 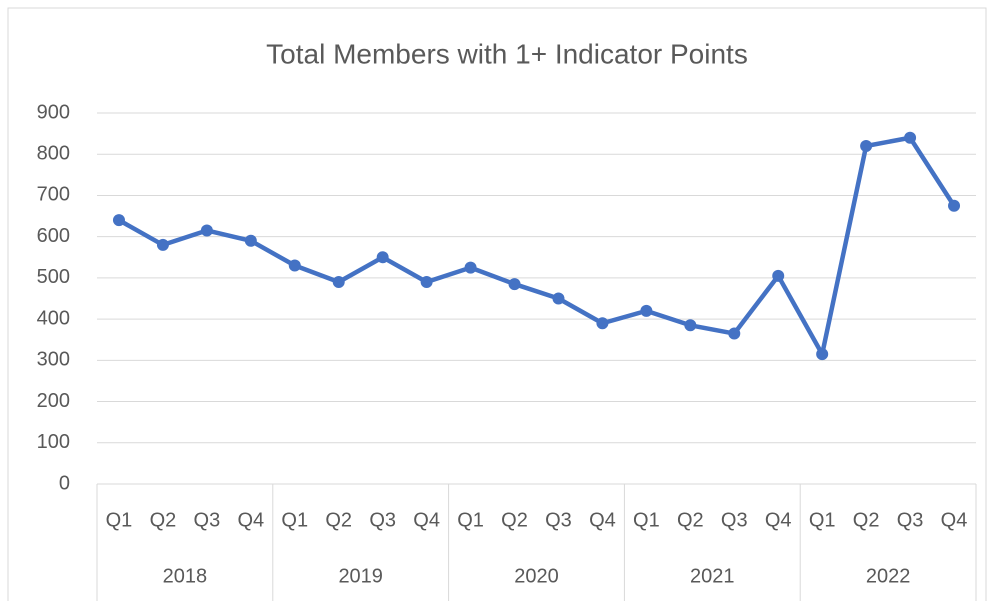 I want to click on y-tick-label: 500, so click(x=53, y=277).